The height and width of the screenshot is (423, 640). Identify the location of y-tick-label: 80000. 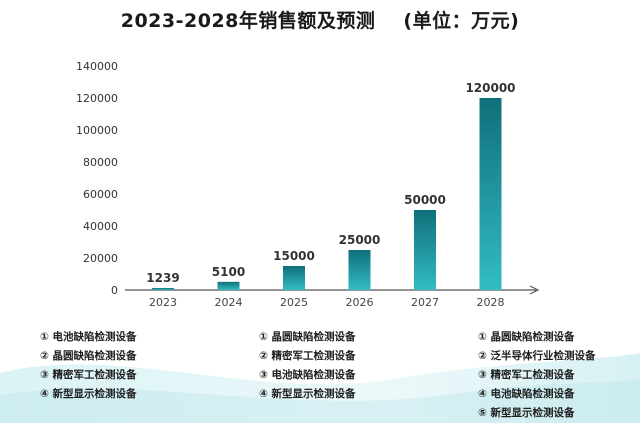
(100, 162).